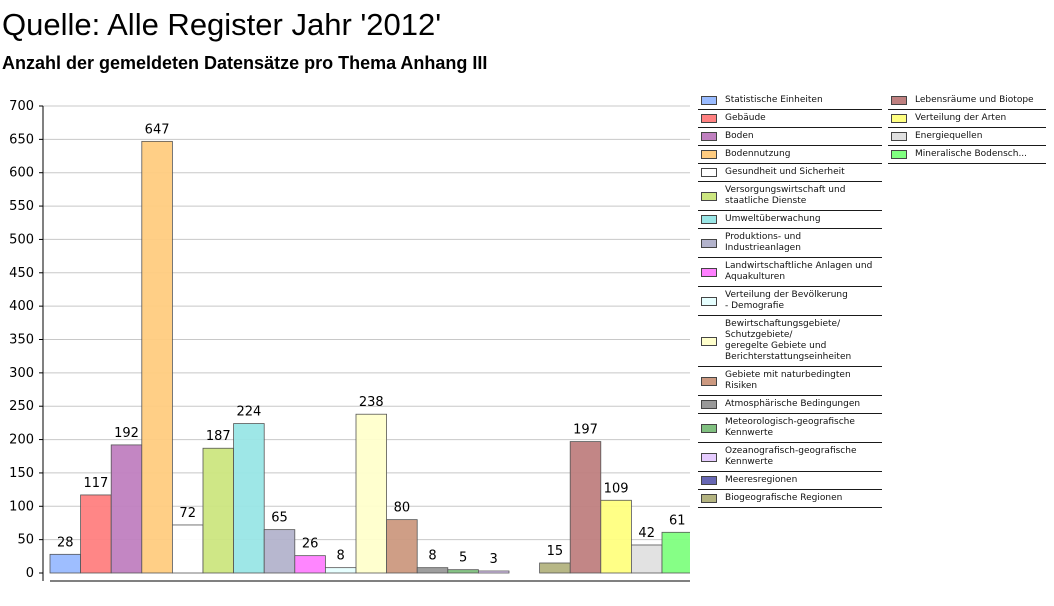  What do you see at coordinates (21, 139) in the screenshot?
I see `y-tick-label: 650` at bounding box center [21, 139].